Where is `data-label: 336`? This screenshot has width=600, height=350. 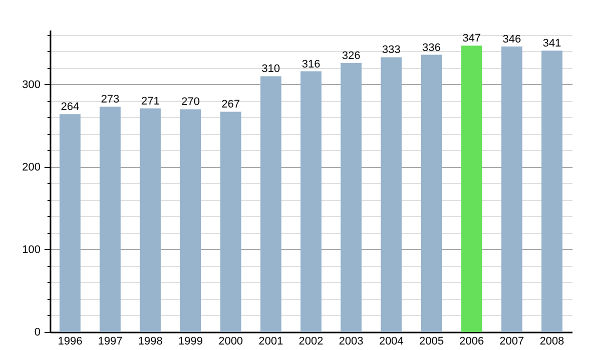
data-label: 336 is located at coordinates (431, 48).